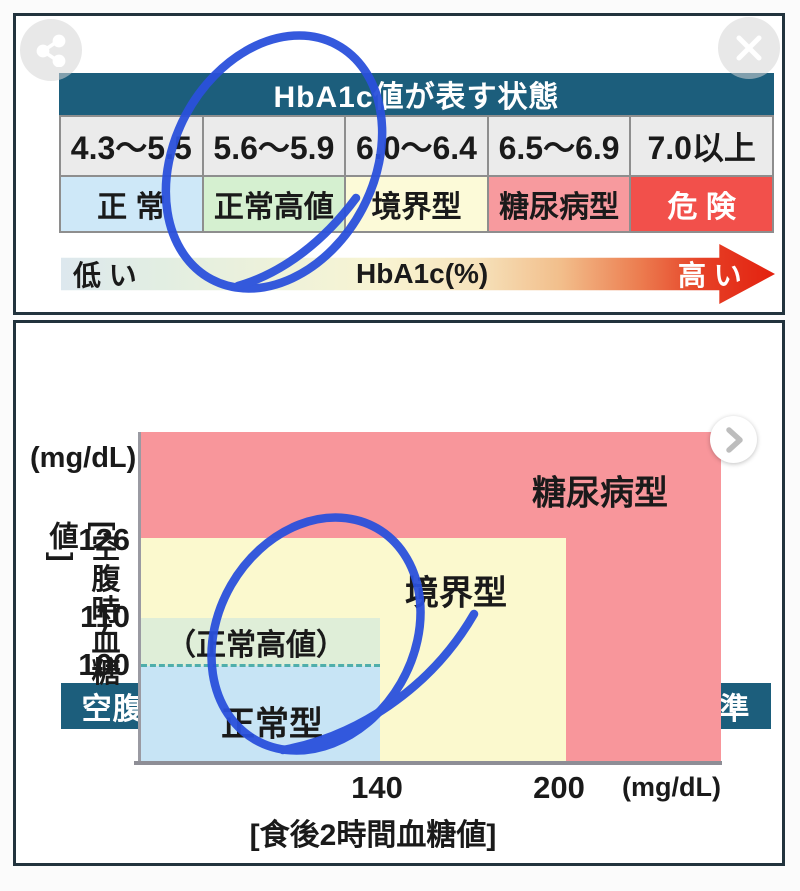  What do you see at coordinates (256, 645) in the screenshot?
I see `region-label-normal-high: （正常高値）` at bounding box center [256, 645].